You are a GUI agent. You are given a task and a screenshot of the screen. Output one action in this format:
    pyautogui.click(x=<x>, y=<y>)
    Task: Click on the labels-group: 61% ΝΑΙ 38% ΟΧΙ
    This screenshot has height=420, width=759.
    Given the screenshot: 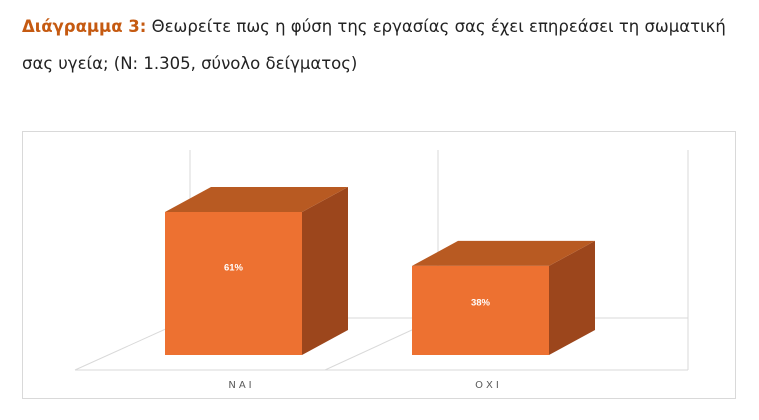 What is the action you would take?
    pyautogui.click(x=363, y=327)
    